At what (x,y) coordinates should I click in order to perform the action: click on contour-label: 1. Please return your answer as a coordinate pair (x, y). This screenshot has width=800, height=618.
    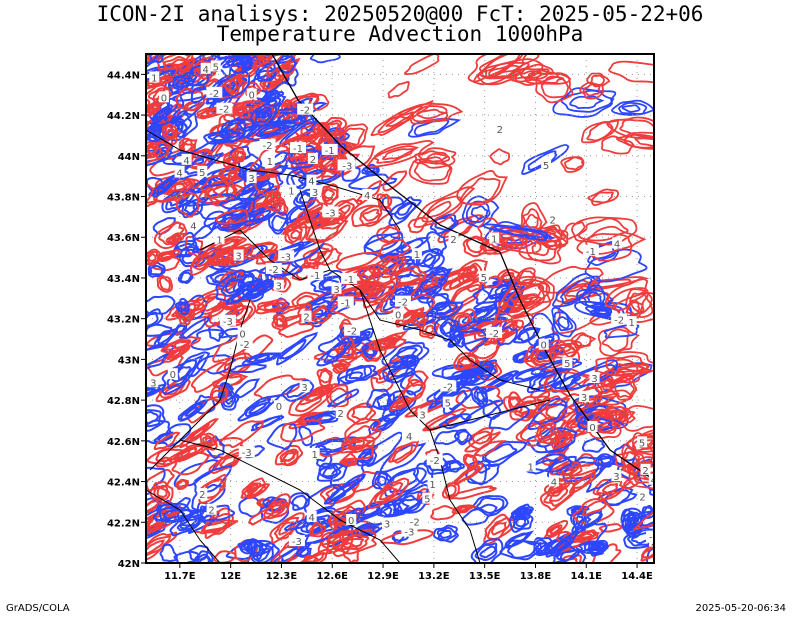
    Looking at the image, I should click on (291, 192).